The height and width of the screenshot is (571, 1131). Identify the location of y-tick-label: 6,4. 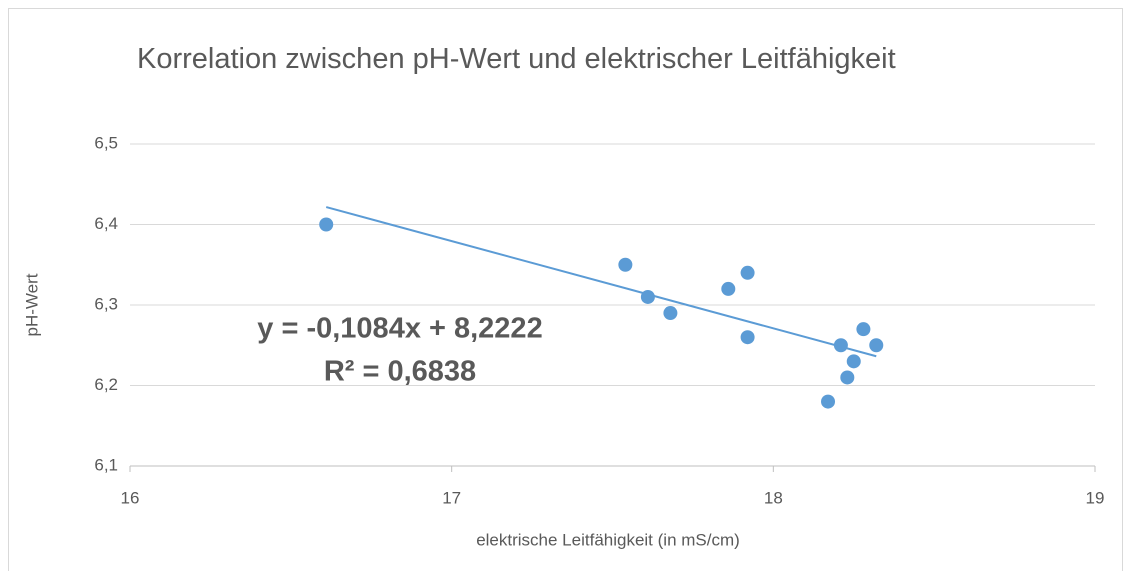
(106, 223).